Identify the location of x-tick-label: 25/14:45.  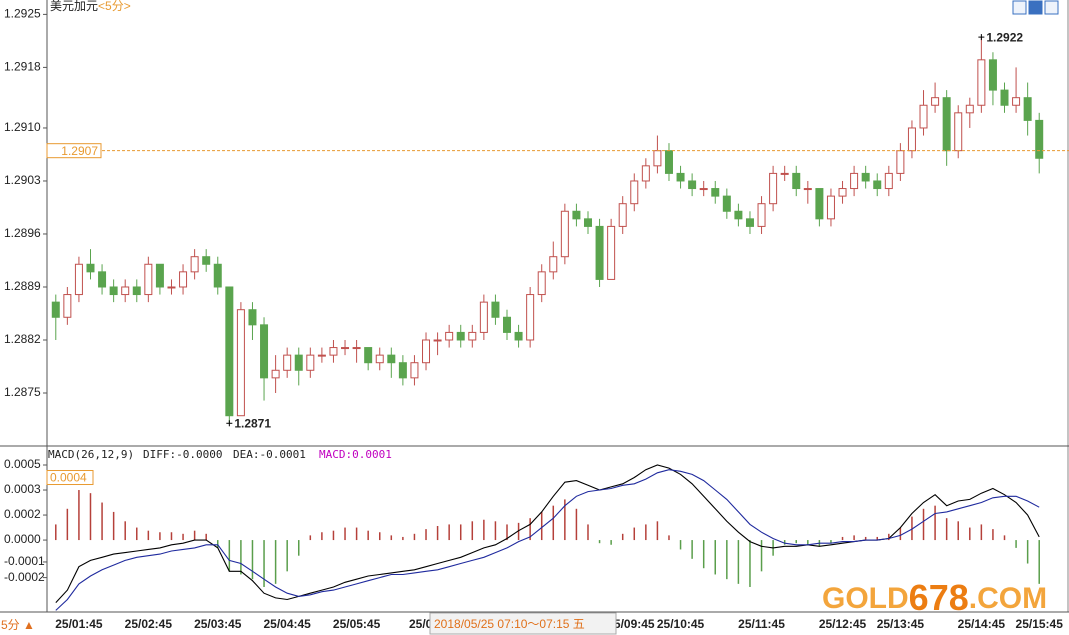
(982, 624).